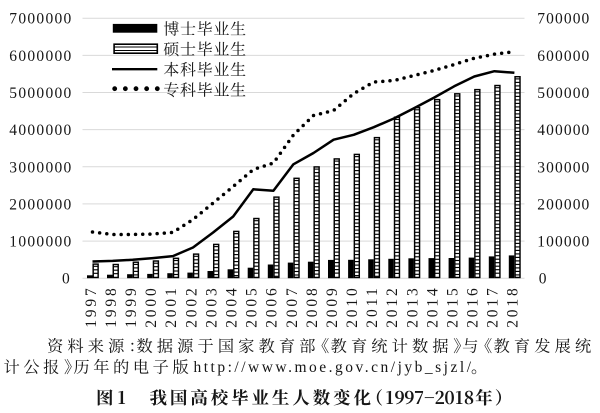  What do you see at coordinates (563, 167) in the screenshot?
I see `svg-text: 300000` at bounding box center [563, 167].